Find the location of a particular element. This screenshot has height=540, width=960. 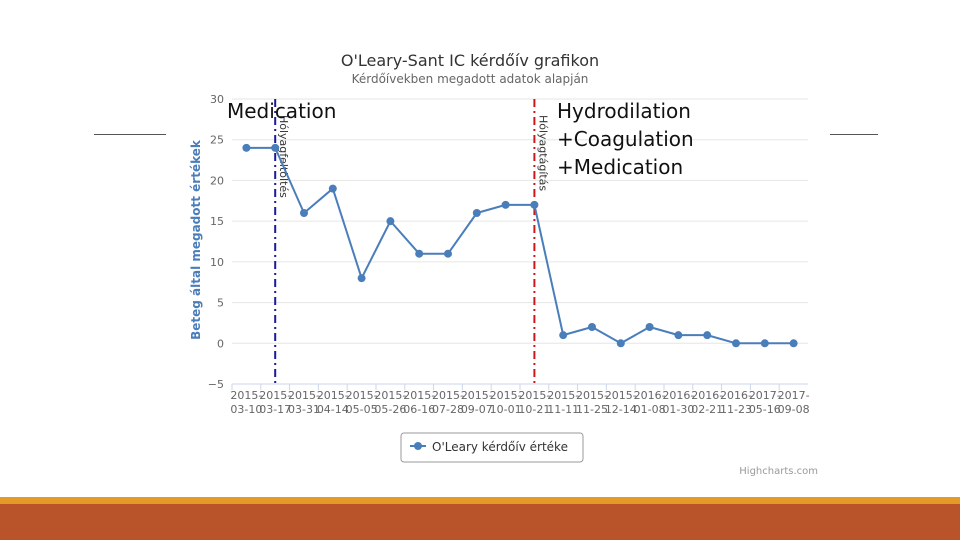

legend-series-label: O'Leary kérdőív értéke is located at coordinates (500, 447).